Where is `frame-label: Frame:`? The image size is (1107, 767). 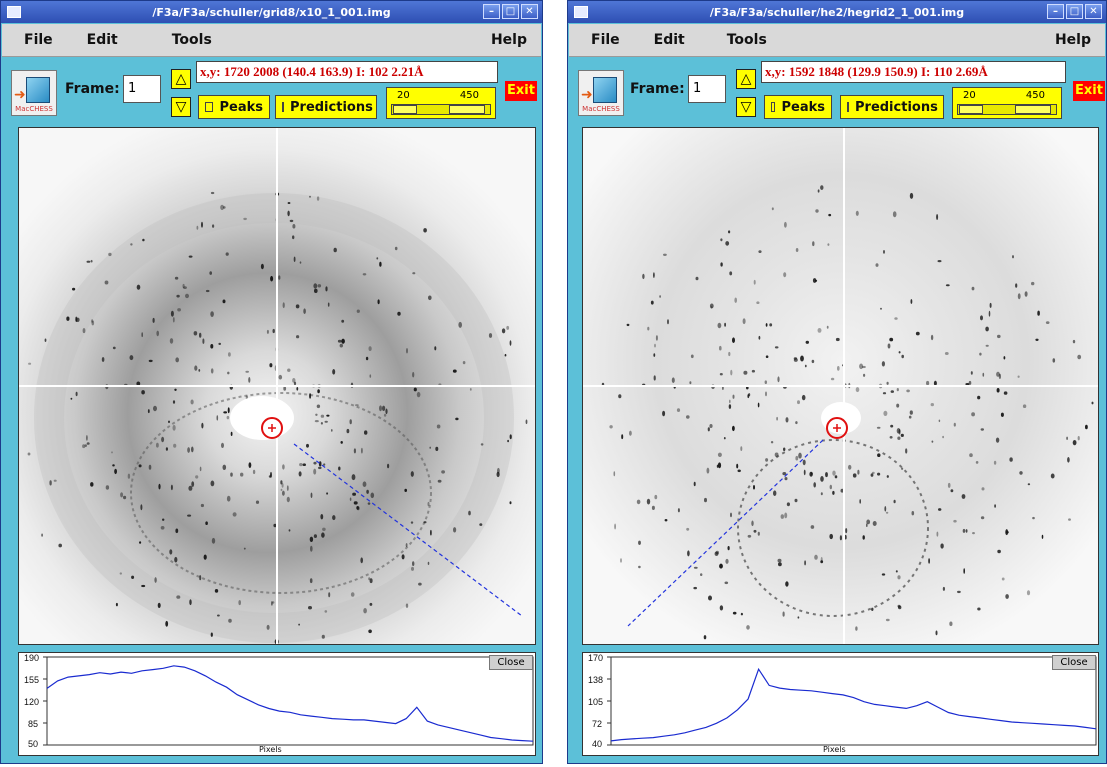
frame-label: Frame: is located at coordinates (92, 89).